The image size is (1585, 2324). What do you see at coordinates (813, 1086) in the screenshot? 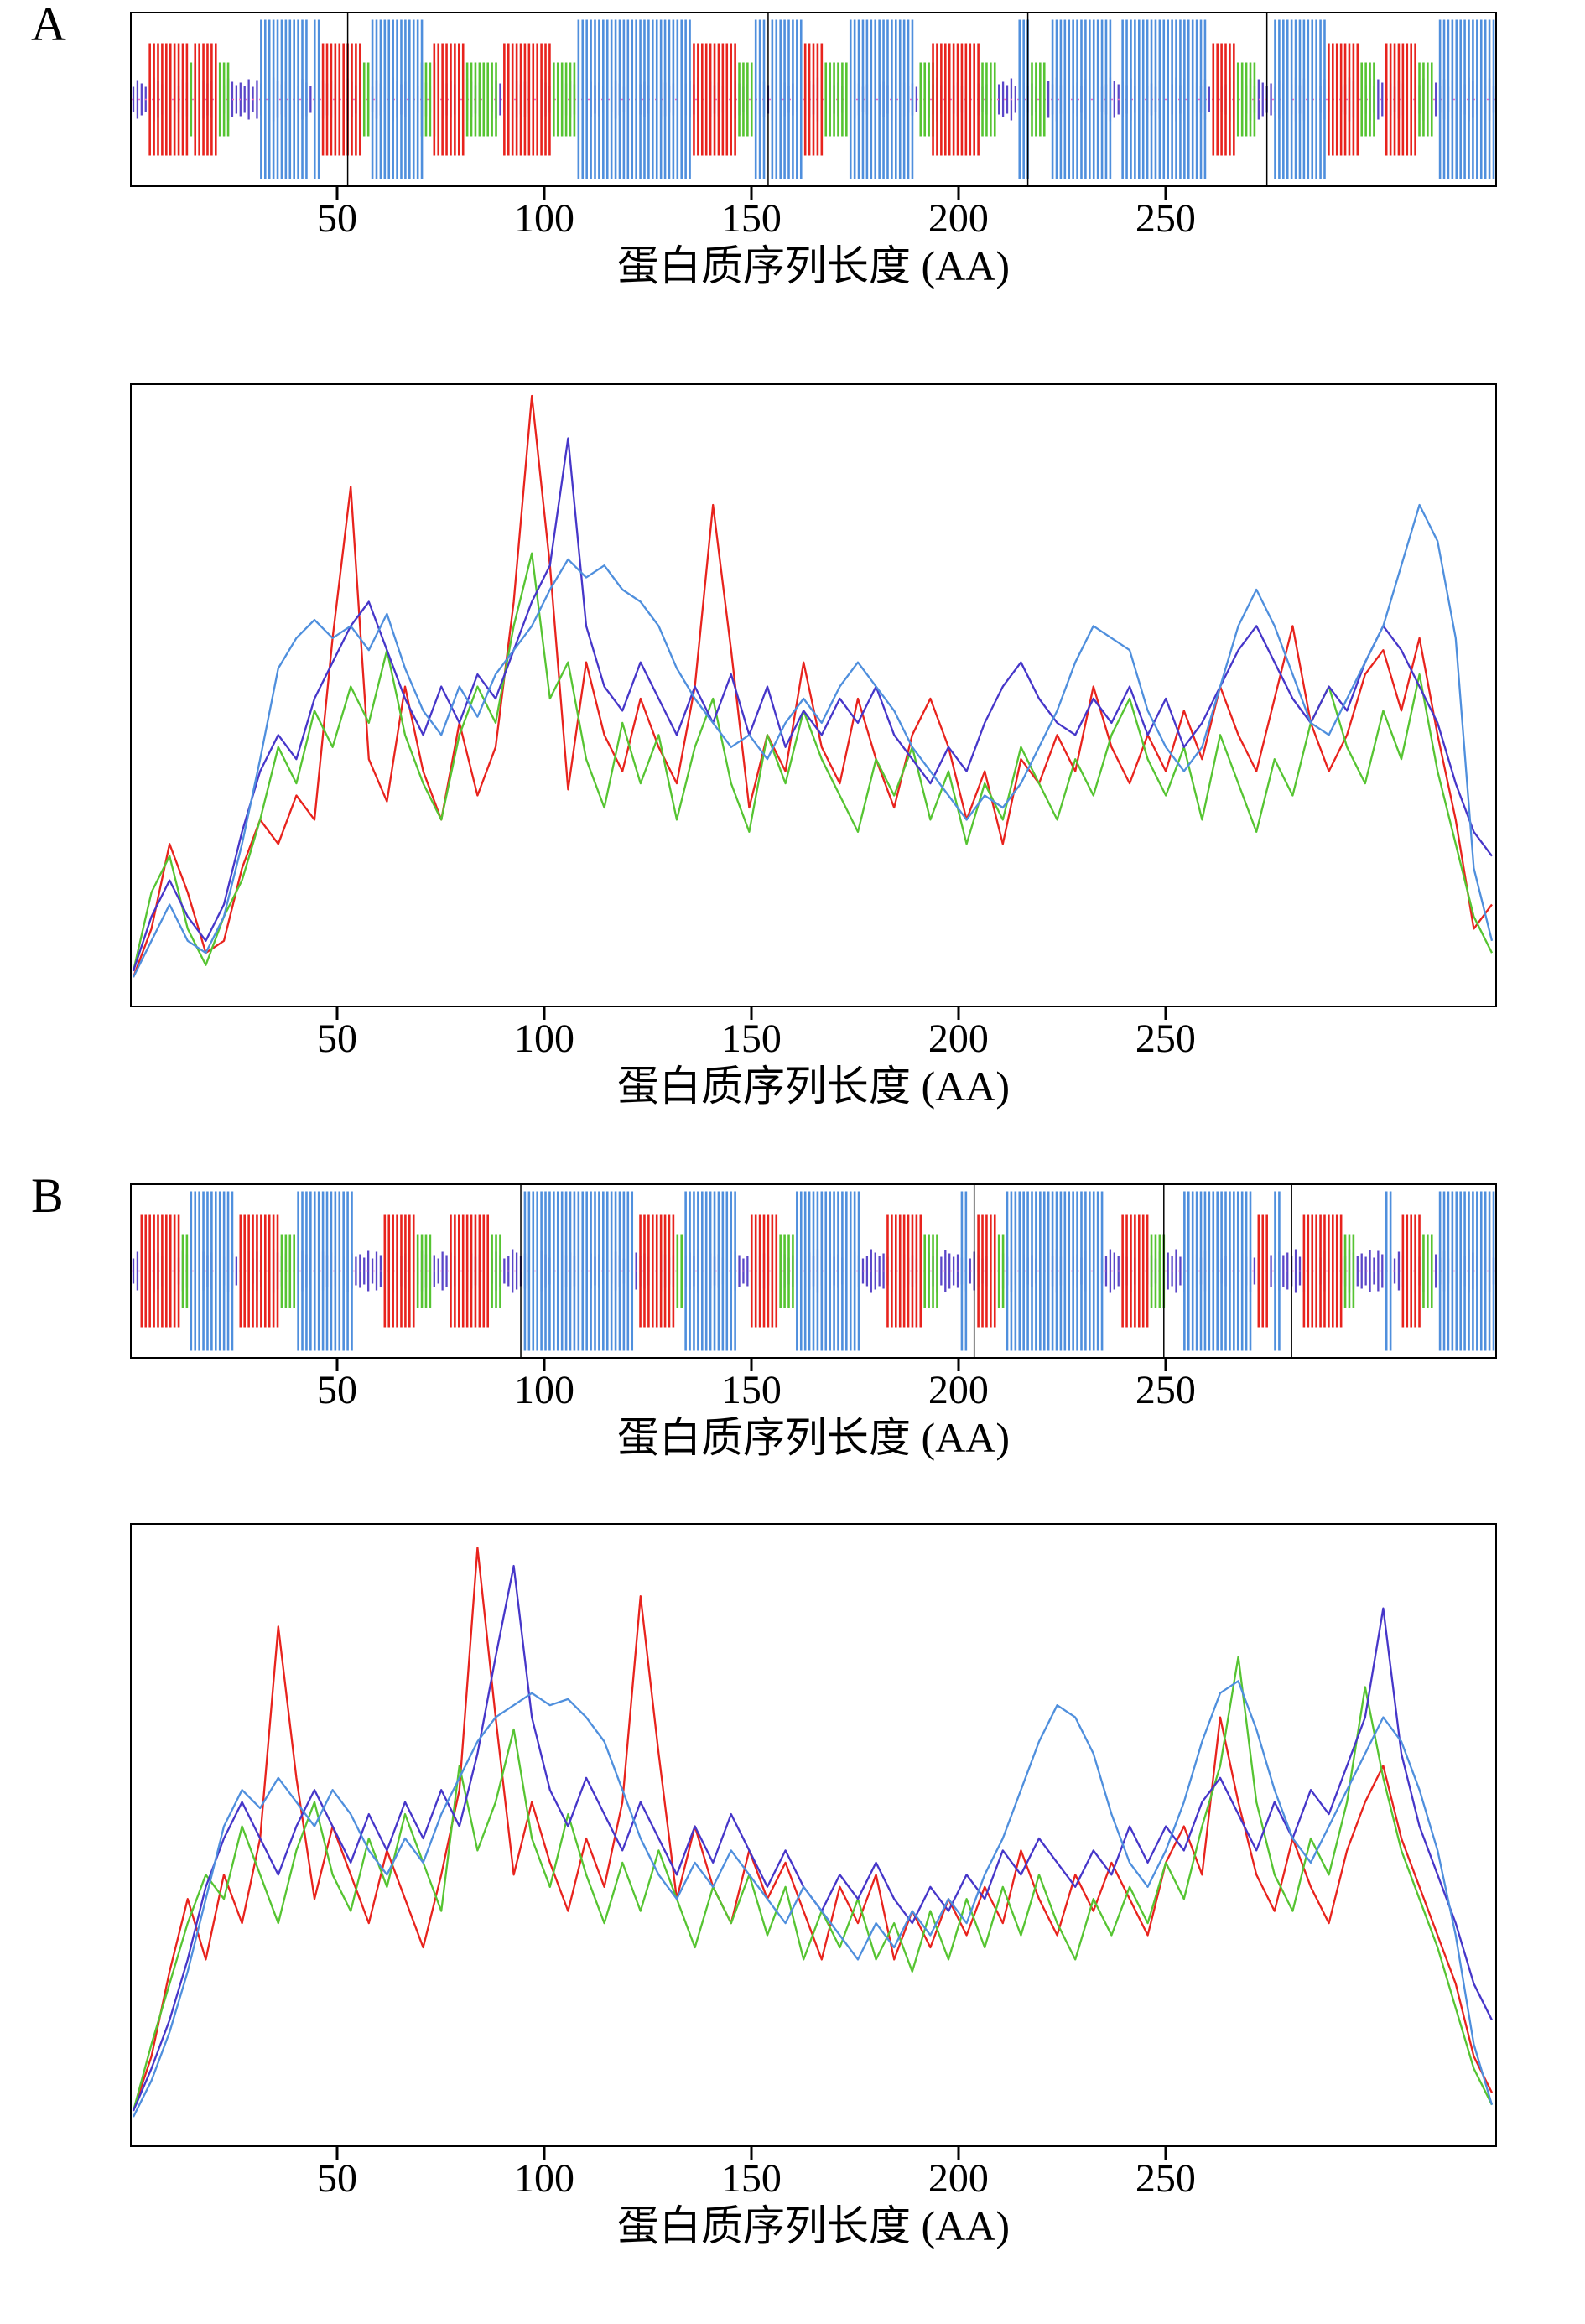
I see `panel-a-line-axis-title: 蛋白质序列长度 (AA)` at bounding box center [813, 1086].